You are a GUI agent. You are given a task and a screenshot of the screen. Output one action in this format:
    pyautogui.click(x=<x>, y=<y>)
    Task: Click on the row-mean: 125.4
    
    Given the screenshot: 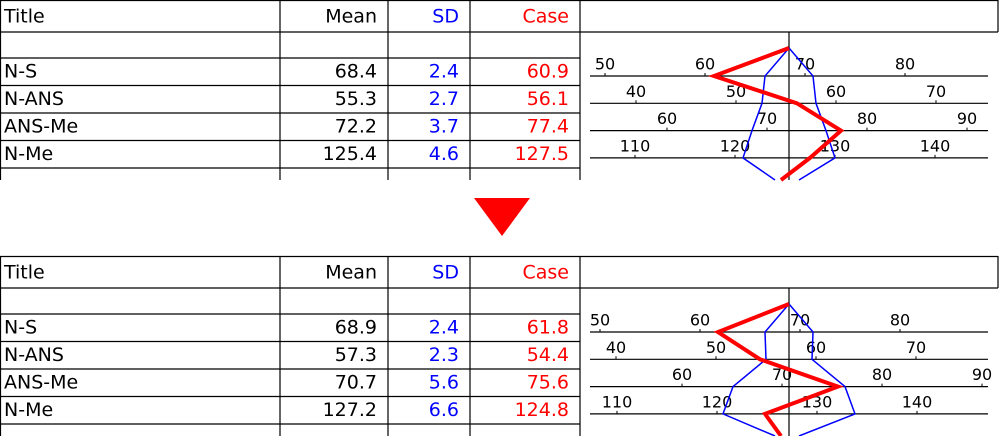 What is the action you would take?
    pyautogui.click(x=350, y=154)
    